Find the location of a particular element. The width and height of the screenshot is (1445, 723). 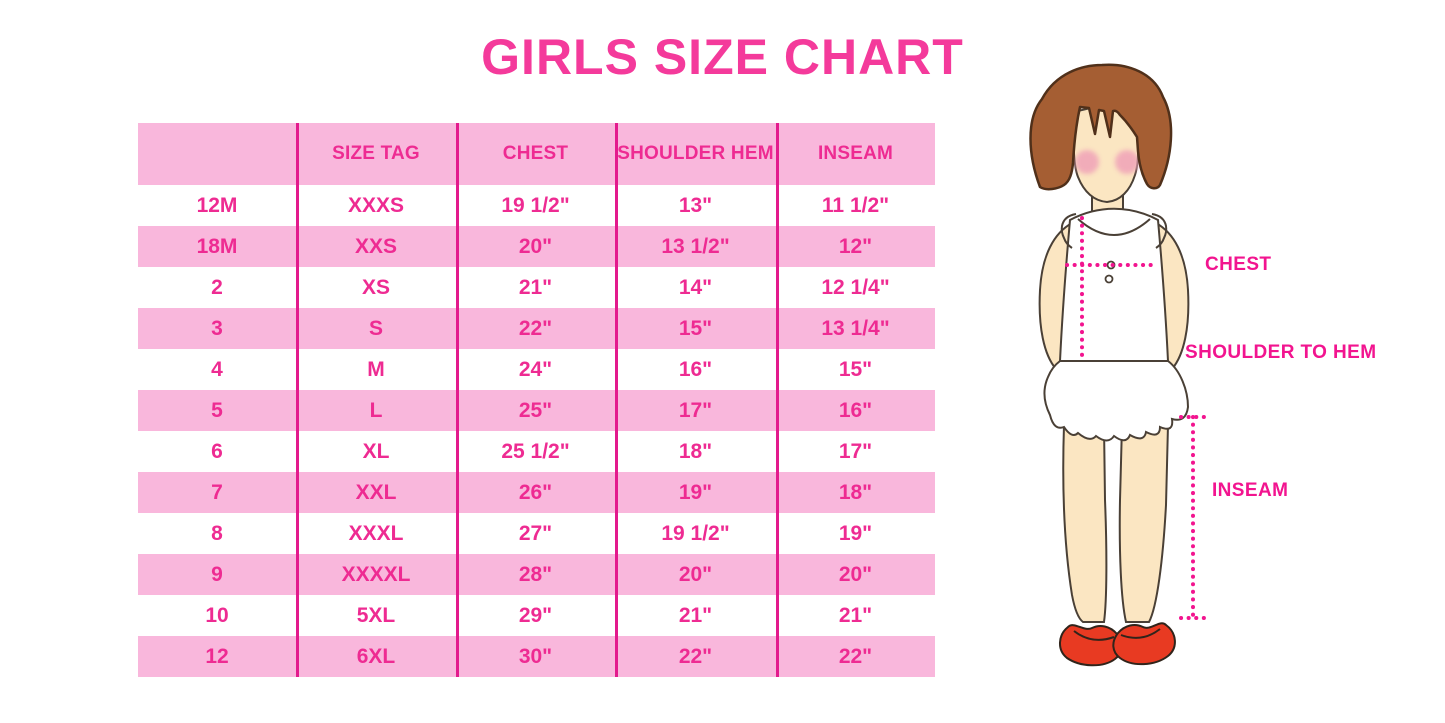

table-cell: 6 is located at coordinates (217, 451).